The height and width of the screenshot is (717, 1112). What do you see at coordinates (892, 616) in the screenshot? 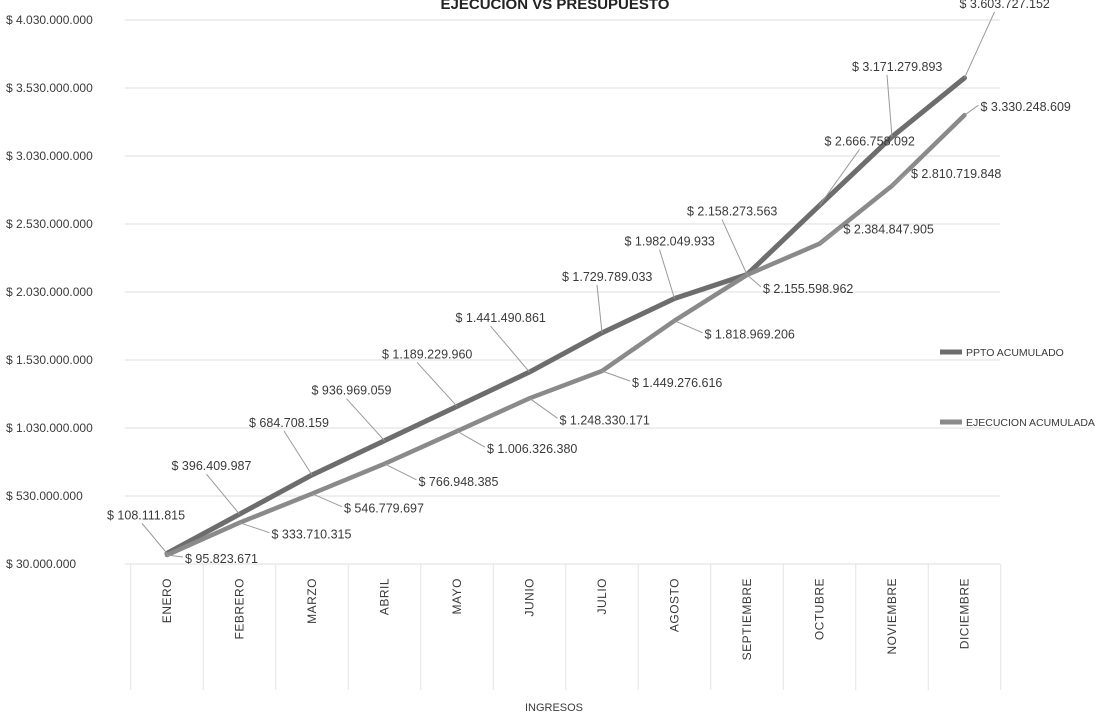
I see `x-tick-label: NOVIEMBRE` at bounding box center [892, 616].